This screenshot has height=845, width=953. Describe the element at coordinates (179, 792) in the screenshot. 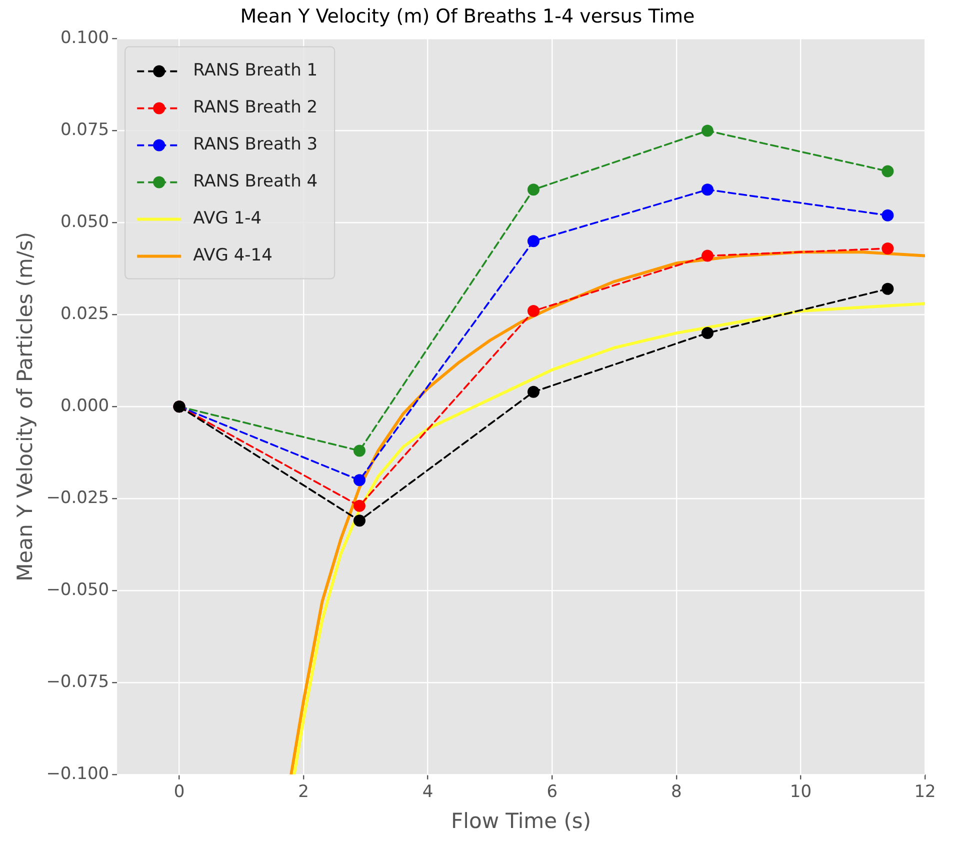

I see `x-tick-label: 0` at that location.